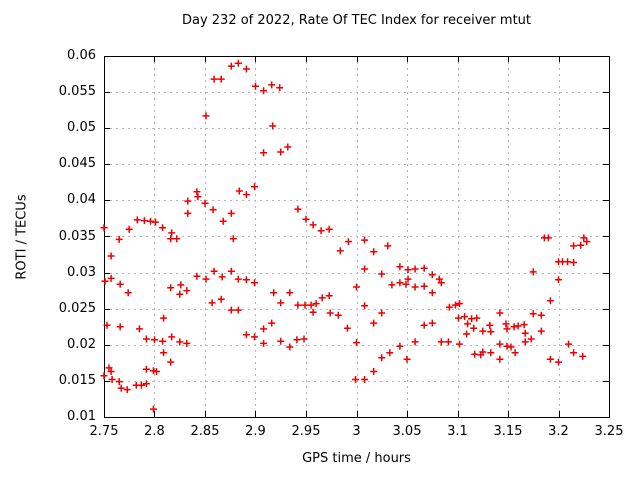 This screenshot has height=480, width=640. I want to click on x-tick-label: 3.1, so click(457, 431).